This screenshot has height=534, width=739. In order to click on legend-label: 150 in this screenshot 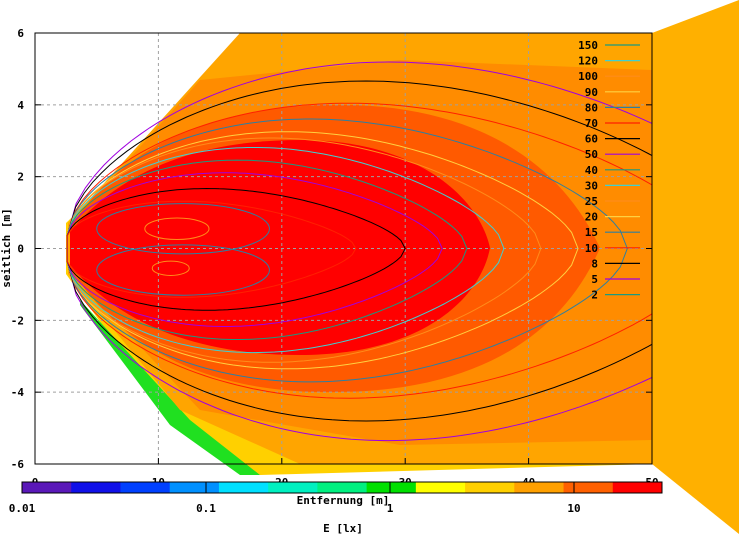, I will do `click(588, 45)`.